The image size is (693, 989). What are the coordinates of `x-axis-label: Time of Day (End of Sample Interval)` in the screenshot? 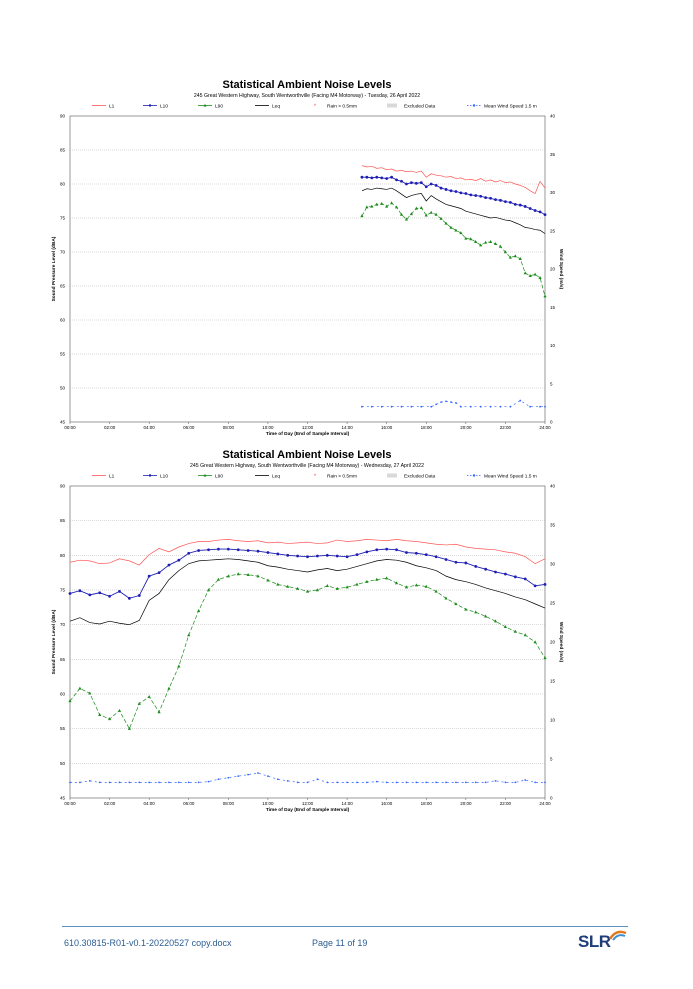 It's located at (308, 434).